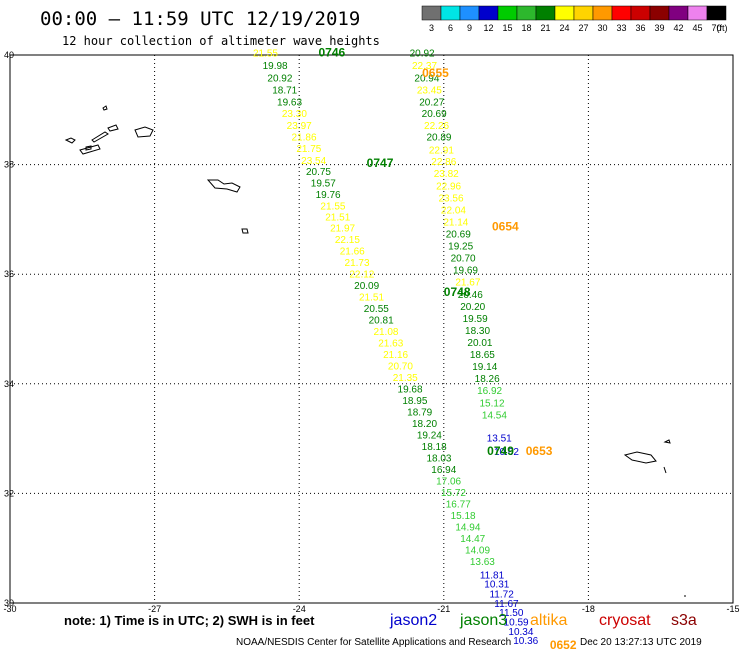  What do you see at coordinates (484, 367) in the screenshot?
I see `wave-height-value: 19.14` at bounding box center [484, 367].